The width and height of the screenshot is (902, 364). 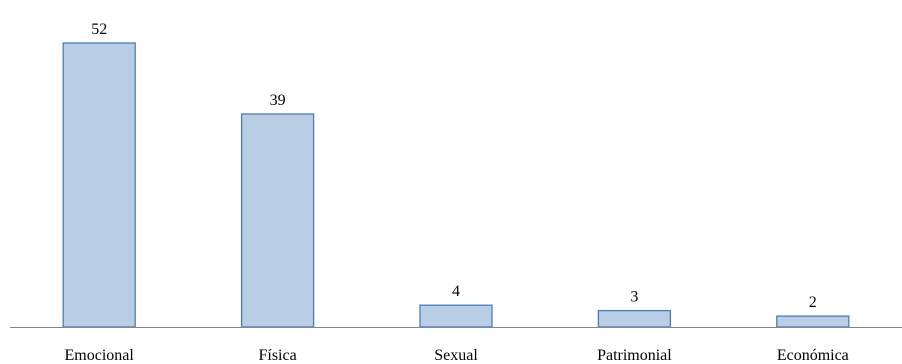 I want to click on category-label-sexual: Sexual, so click(x=456, y=355).